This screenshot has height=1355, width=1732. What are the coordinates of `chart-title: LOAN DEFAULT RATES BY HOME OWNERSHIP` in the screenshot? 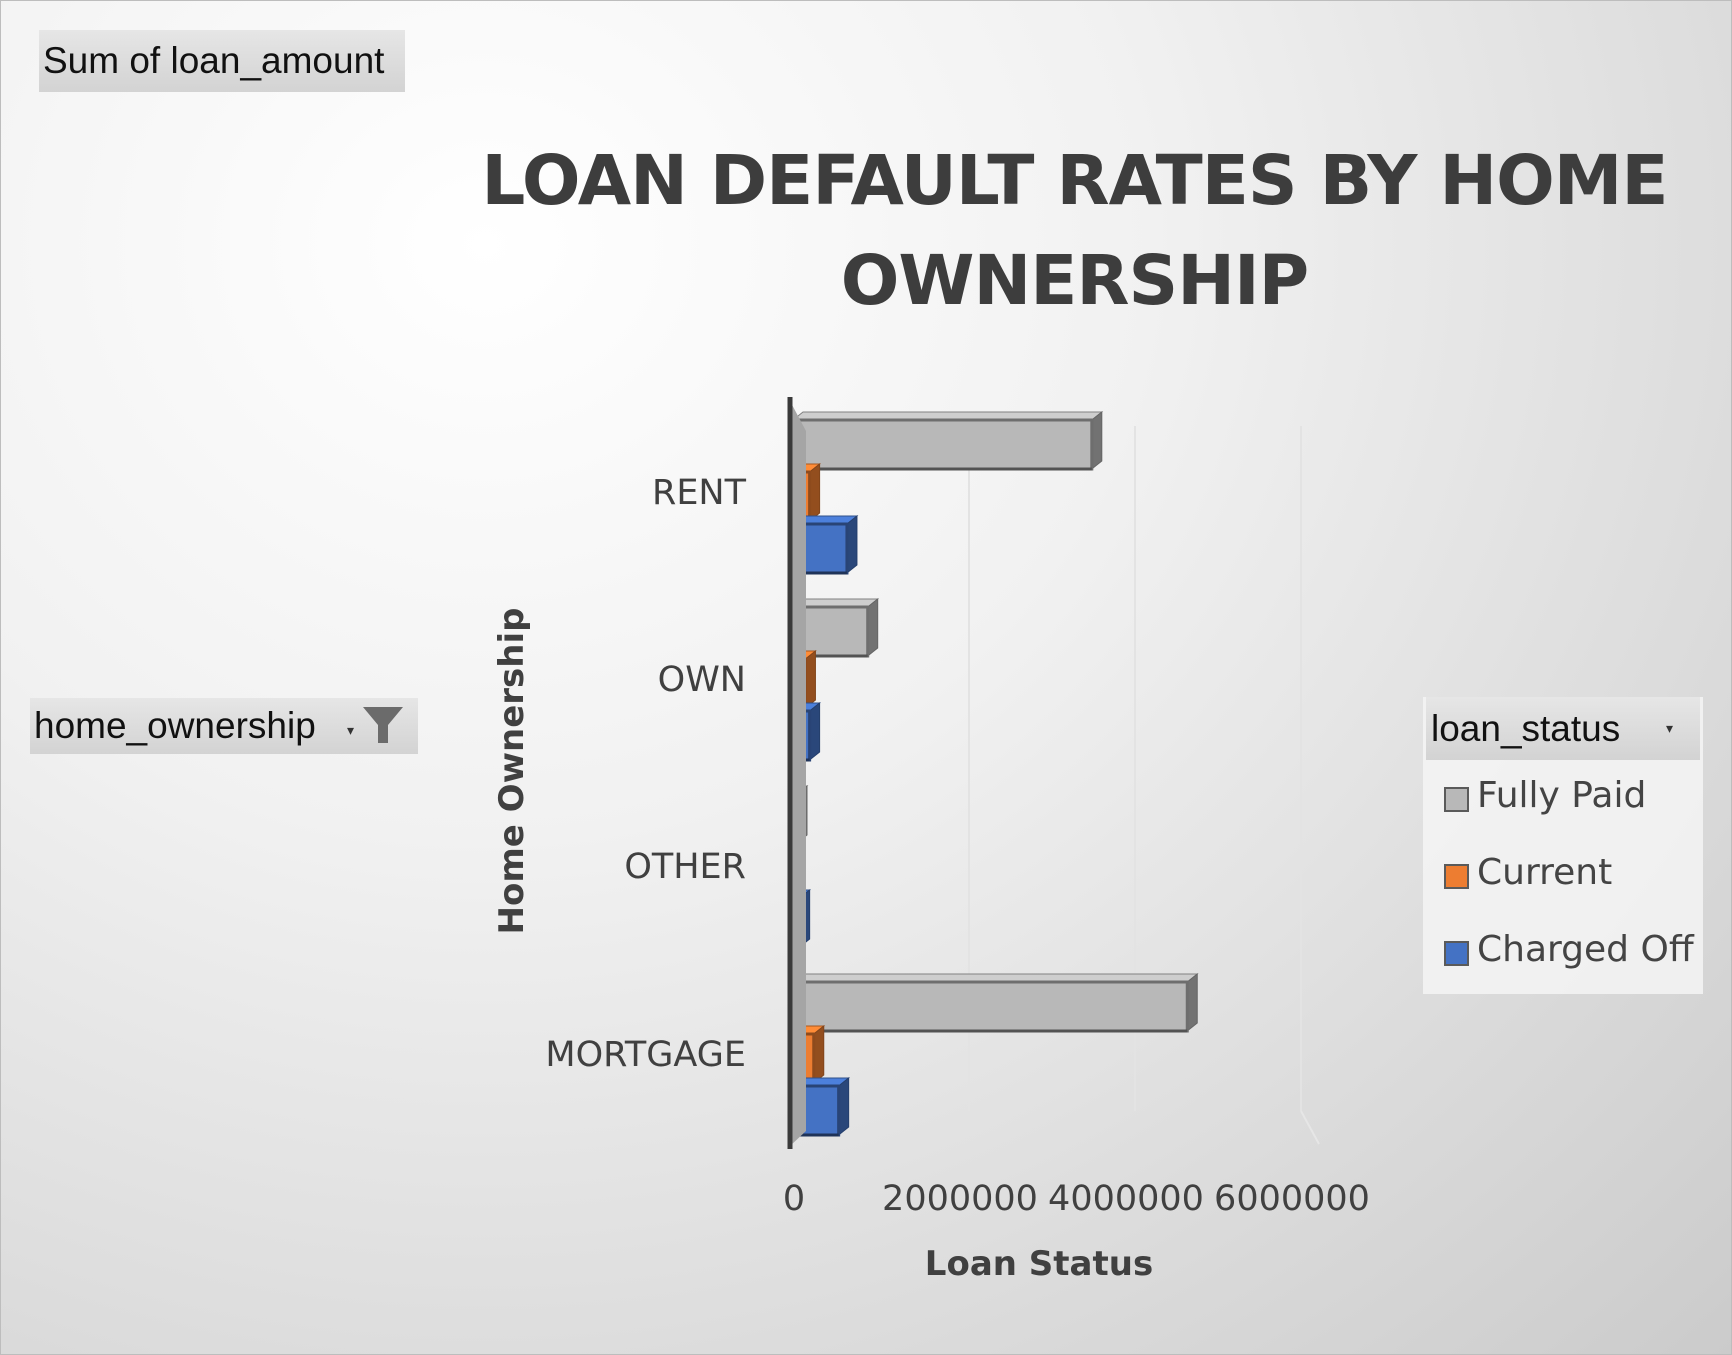 It's located at (1074, 231).